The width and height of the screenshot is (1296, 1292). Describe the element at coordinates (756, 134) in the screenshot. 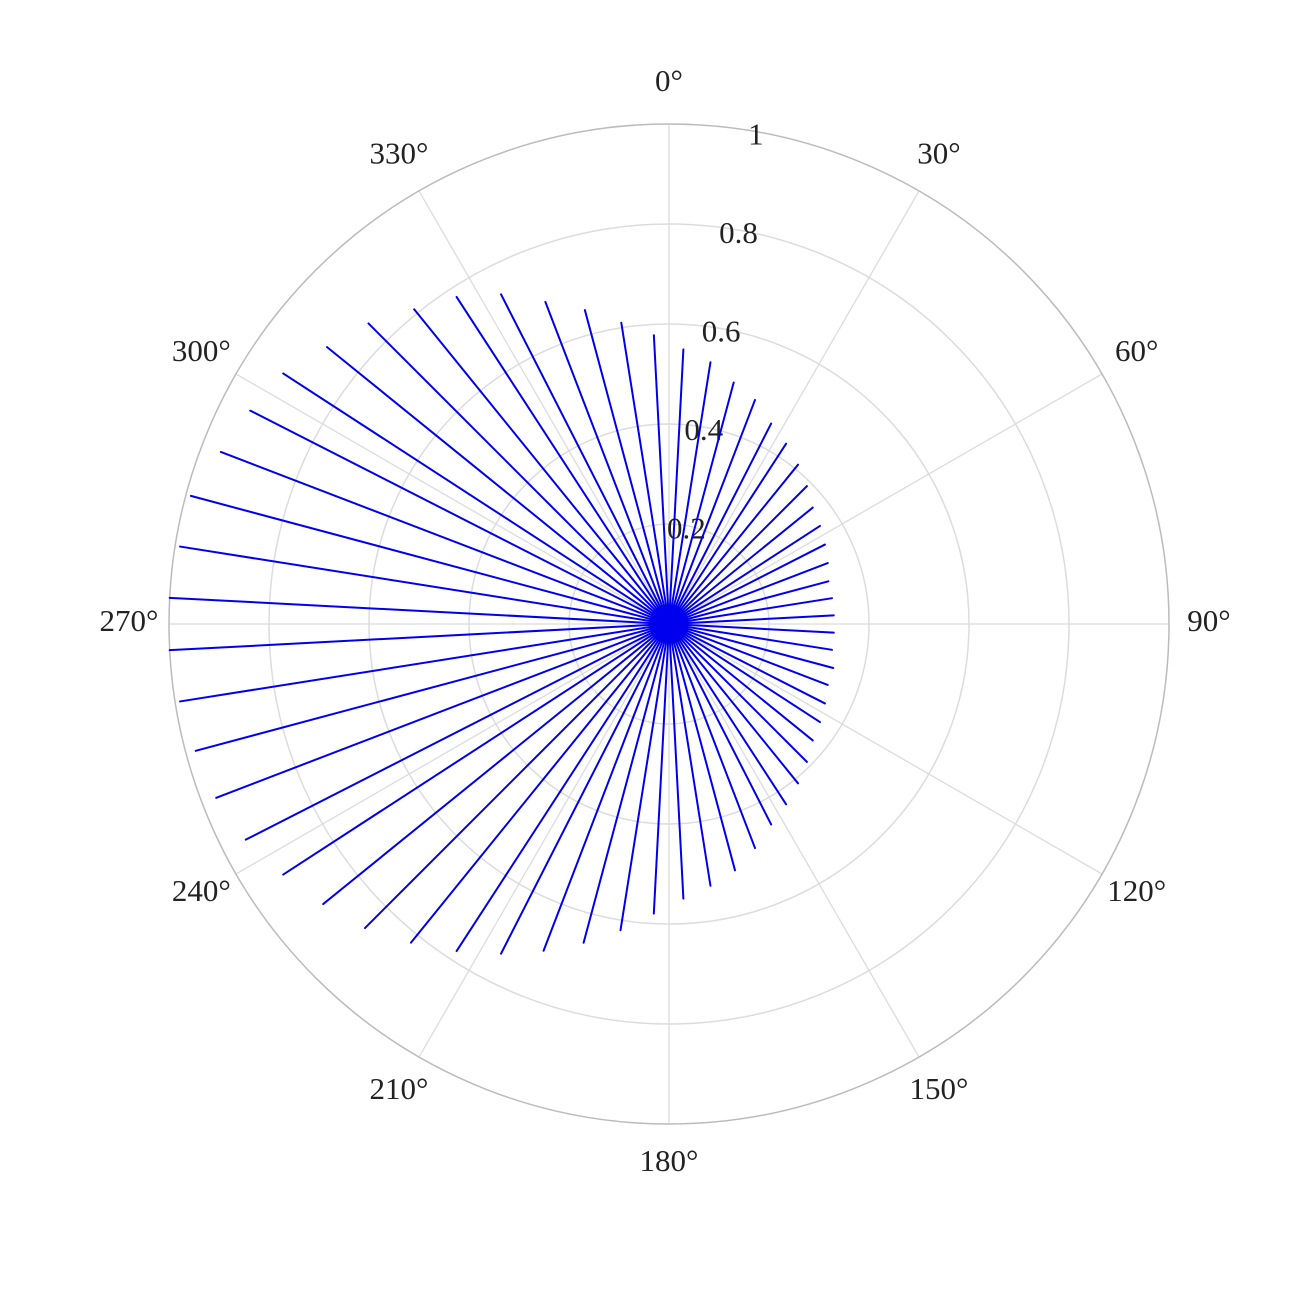

I see `r-tick-label: 1` at that location.